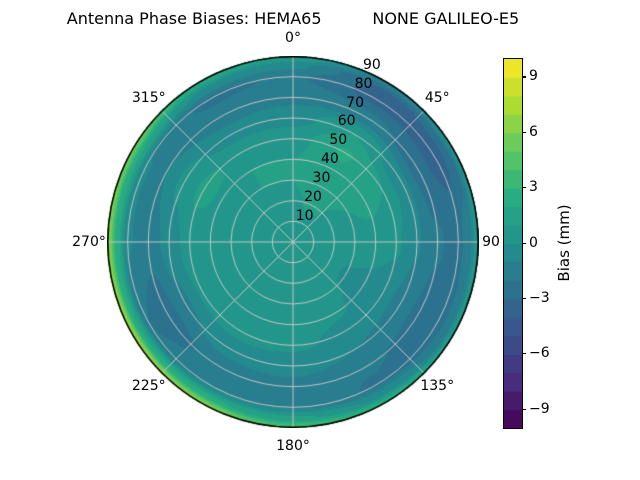  I want to click on angular-tick-label: 315°, so click(148, 97).